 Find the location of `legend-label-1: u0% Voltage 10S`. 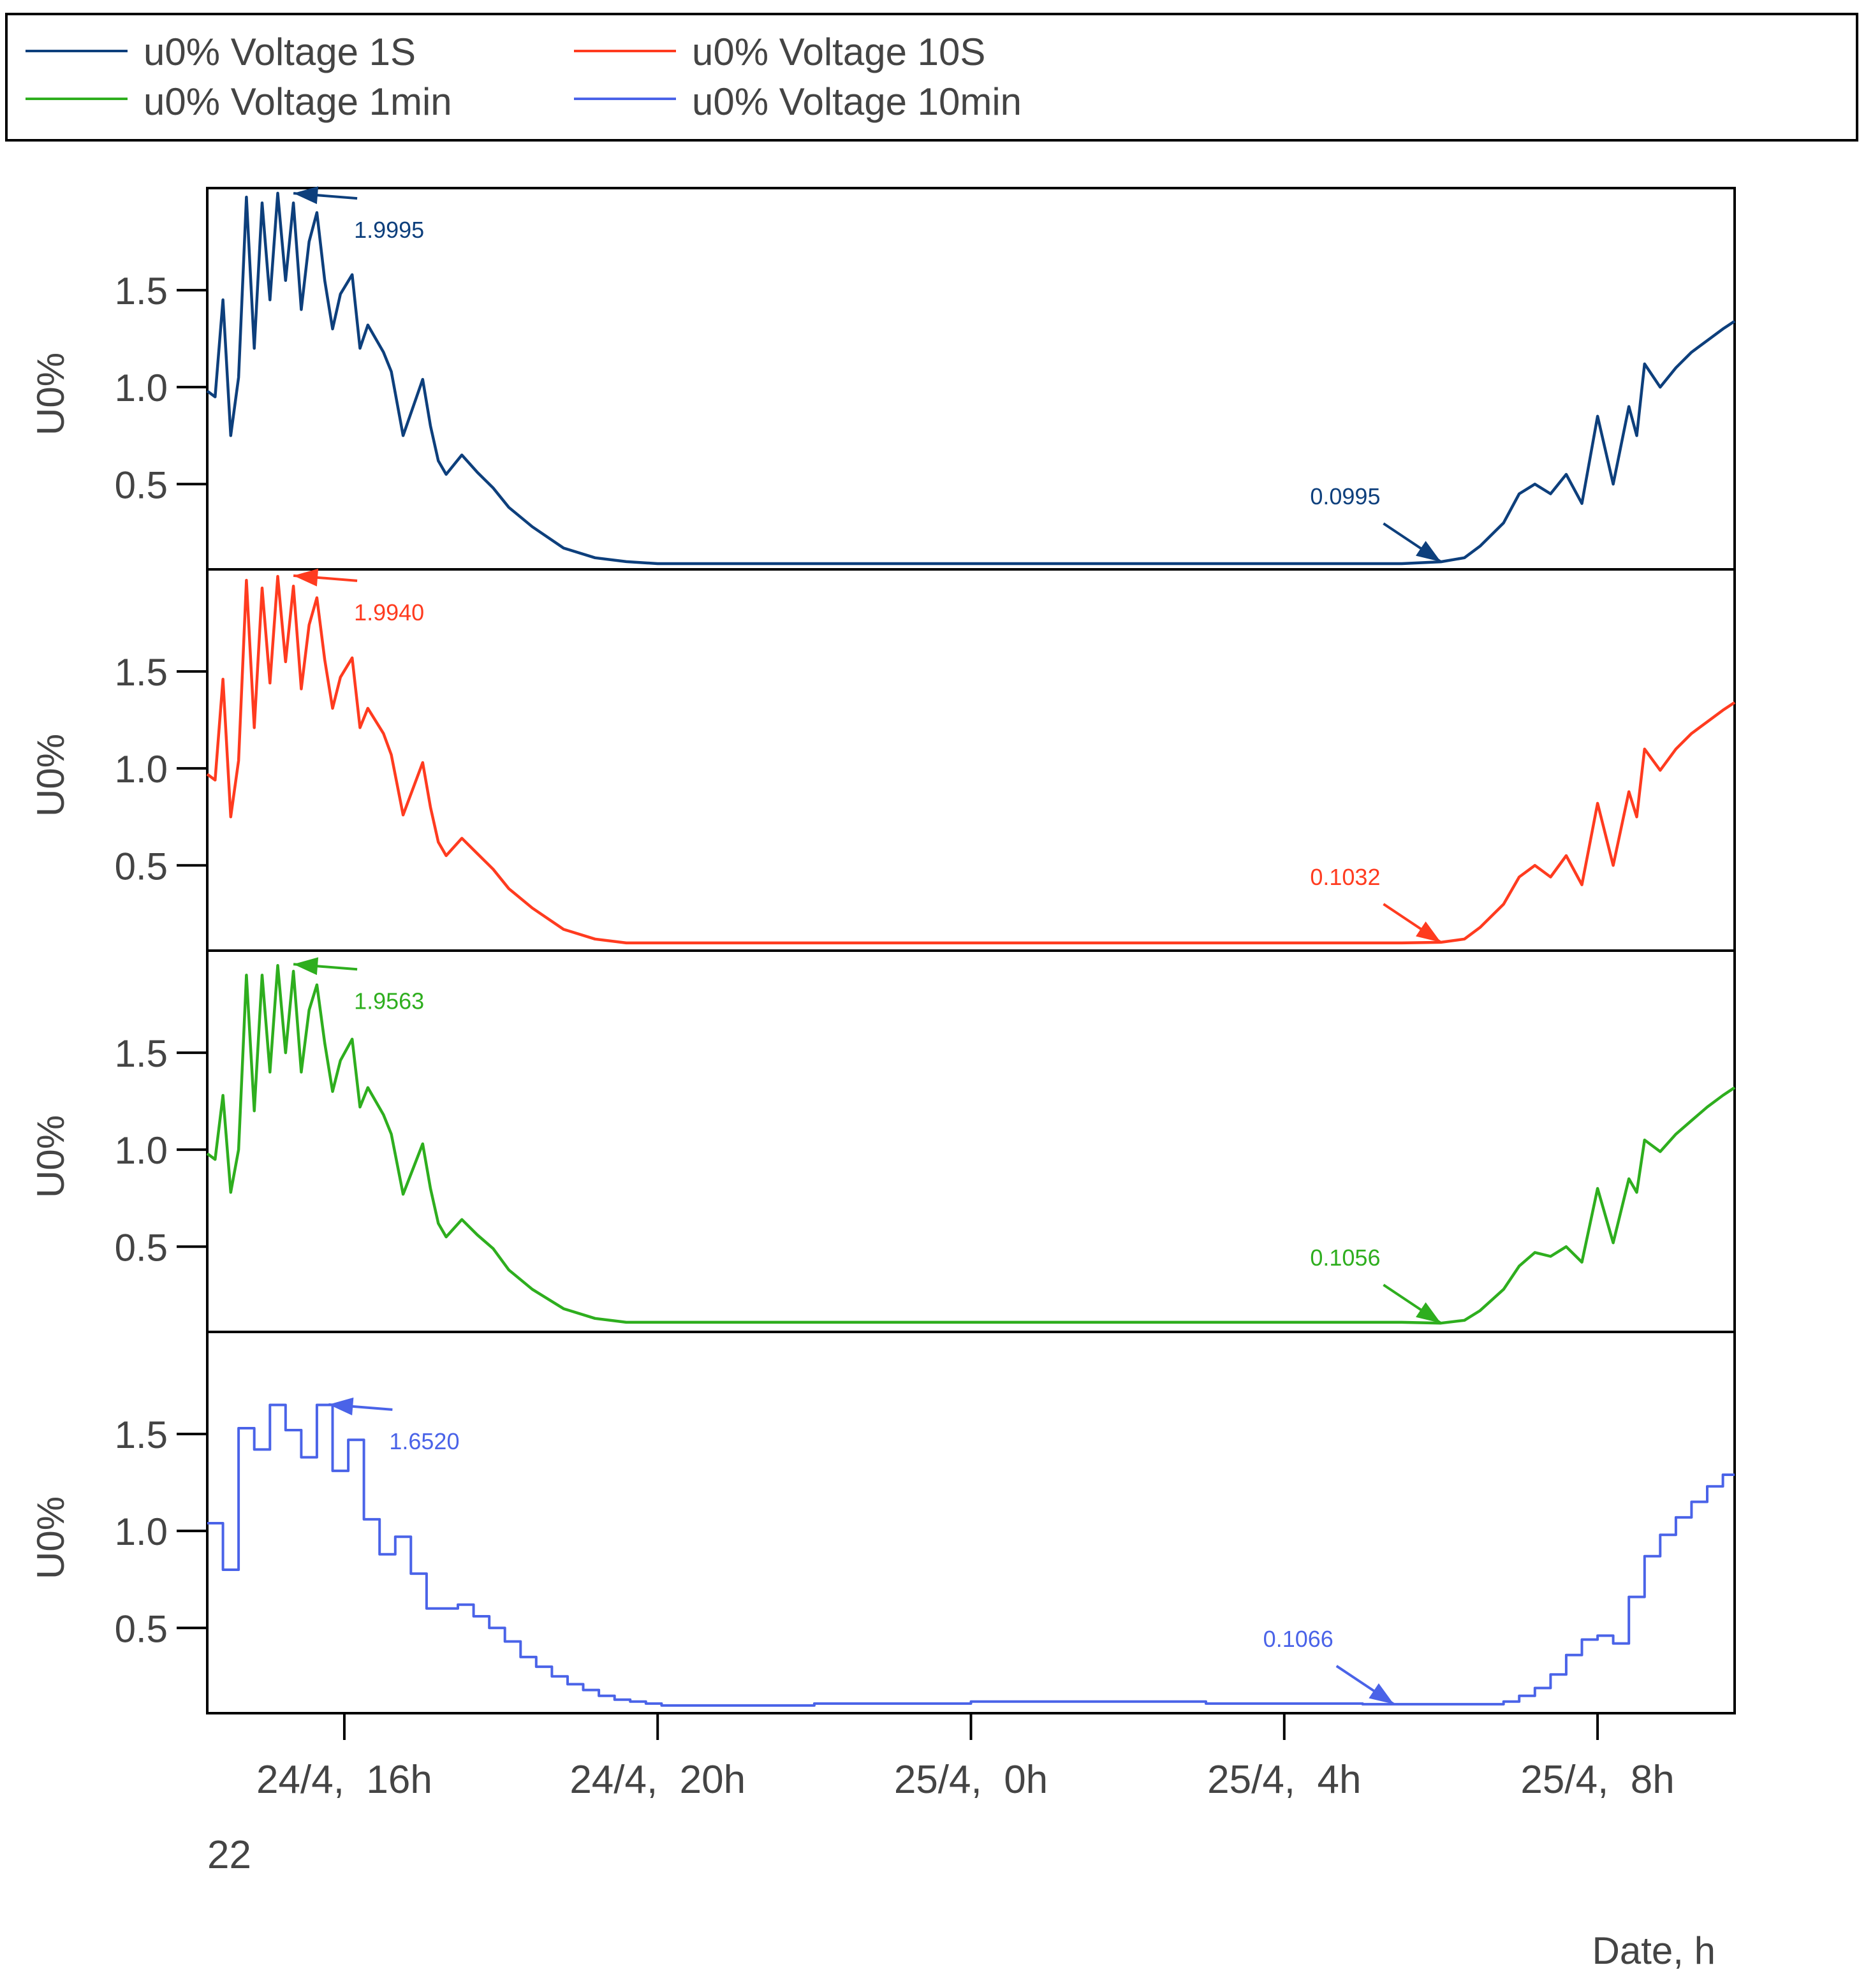

legend-label-1: u0% Voltage 10S is located at coordinates (838, 52).